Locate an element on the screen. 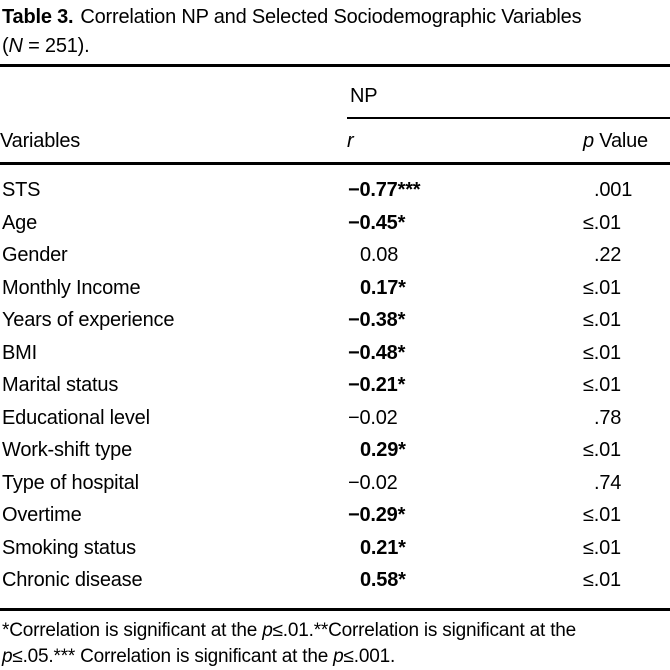  variable-cell: Type of hospital is located at coordinates (70, 482).